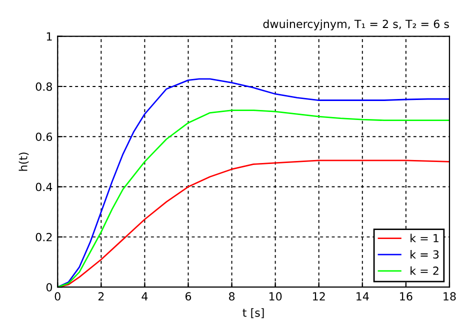  I want to click on y-axis-title: h(t), so click(23, 161).